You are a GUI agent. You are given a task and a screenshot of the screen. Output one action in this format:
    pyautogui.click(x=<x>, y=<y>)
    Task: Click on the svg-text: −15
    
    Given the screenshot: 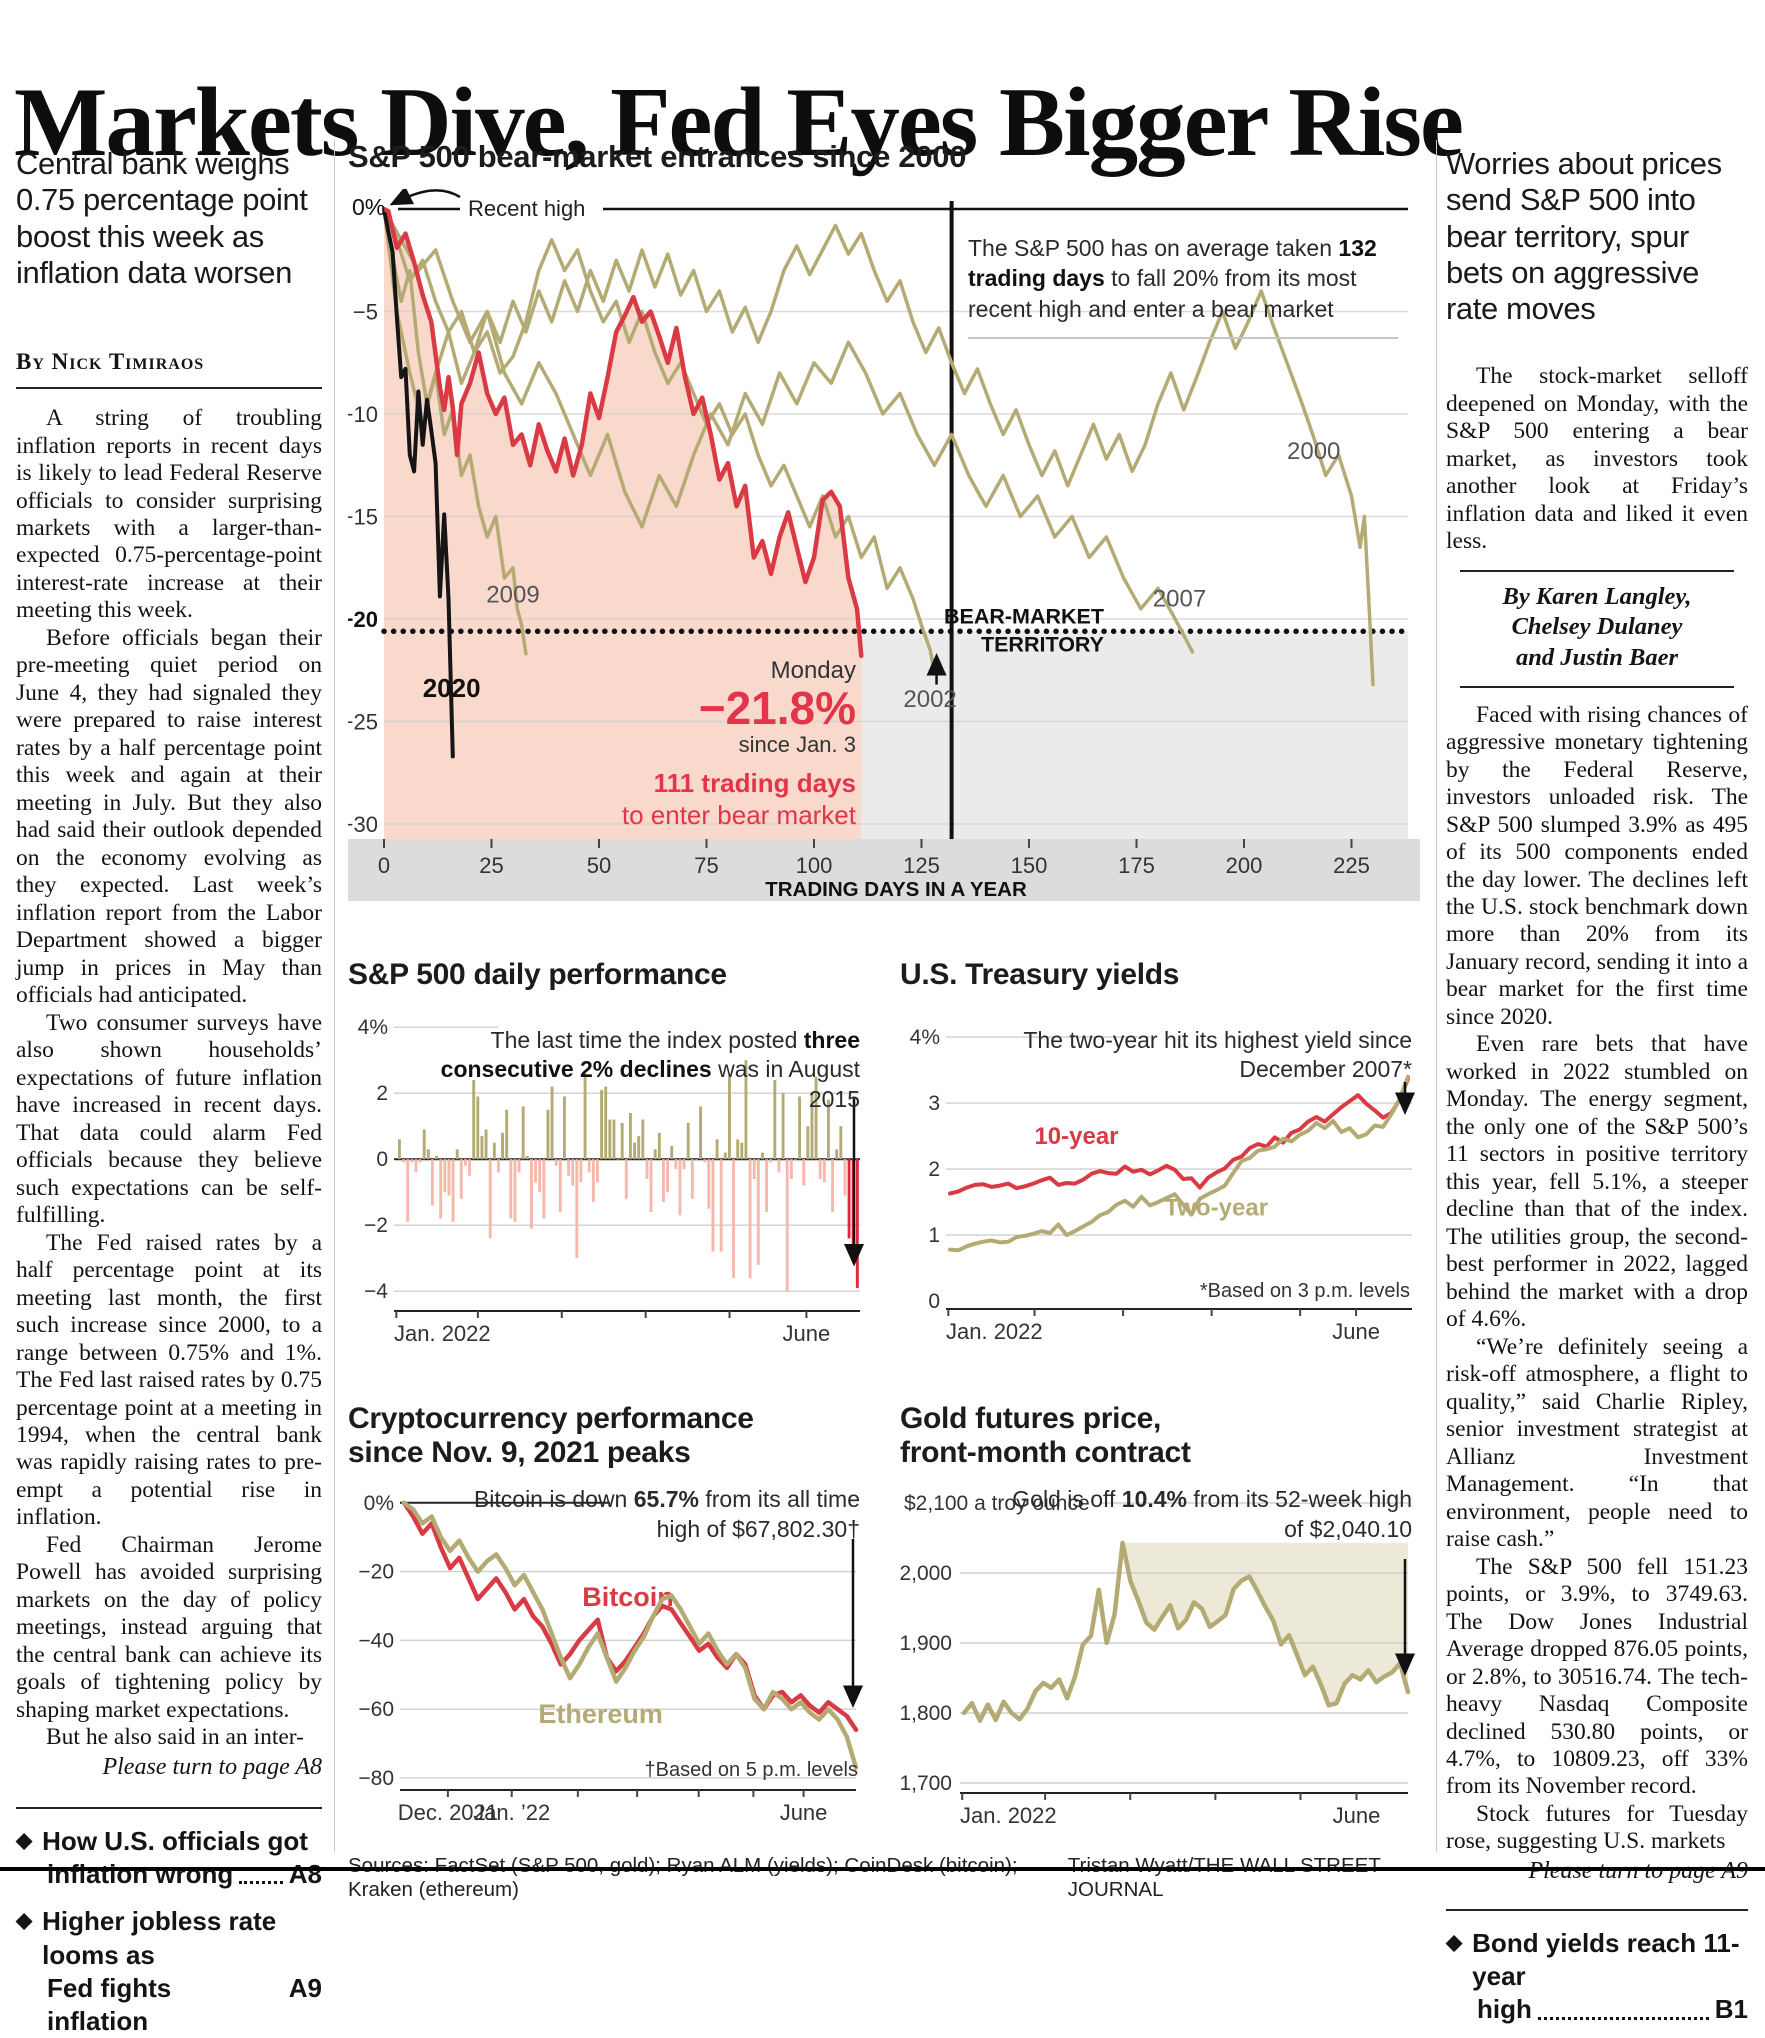 What is the action you would take?
    pyautogui.click(x=363, y=516)
    